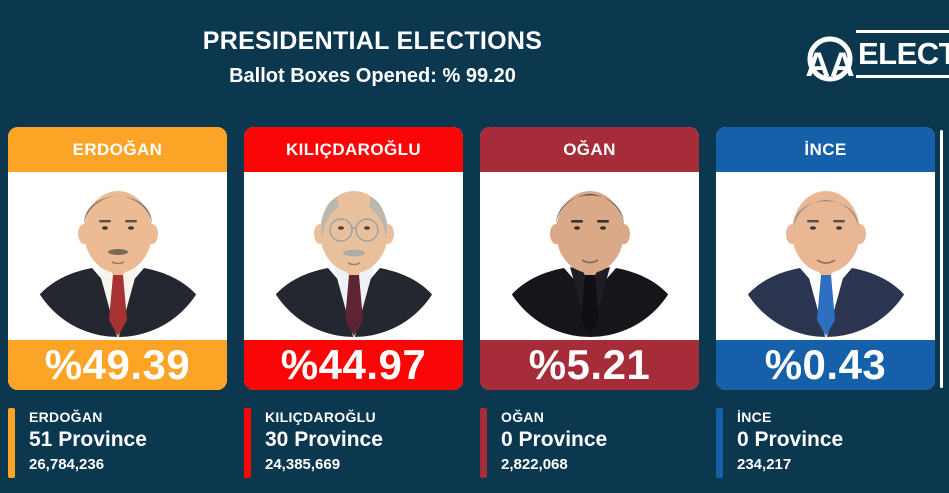  I want to click on candidate-name-header: KILIÇDAROĞLU, so click(353, 149).